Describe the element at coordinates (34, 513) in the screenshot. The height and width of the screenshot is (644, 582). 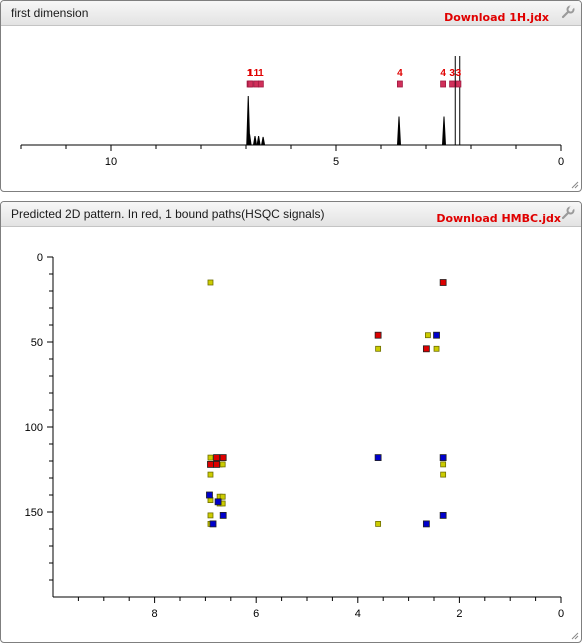
I see `y-tick-label: 150` at that location.